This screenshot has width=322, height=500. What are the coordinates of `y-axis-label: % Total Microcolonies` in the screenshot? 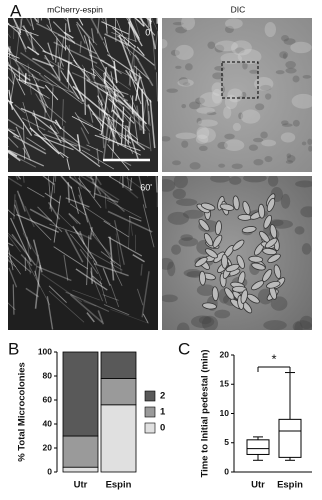 It's located at (22, 412).